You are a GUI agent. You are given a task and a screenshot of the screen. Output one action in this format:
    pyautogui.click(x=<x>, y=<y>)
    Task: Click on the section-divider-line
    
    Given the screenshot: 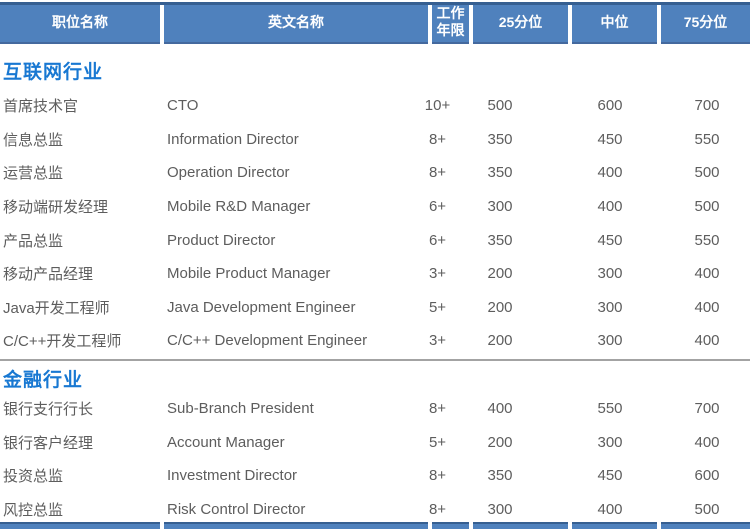 What is the action you would take?
    pyautogui.click(x=375, y=360)
    